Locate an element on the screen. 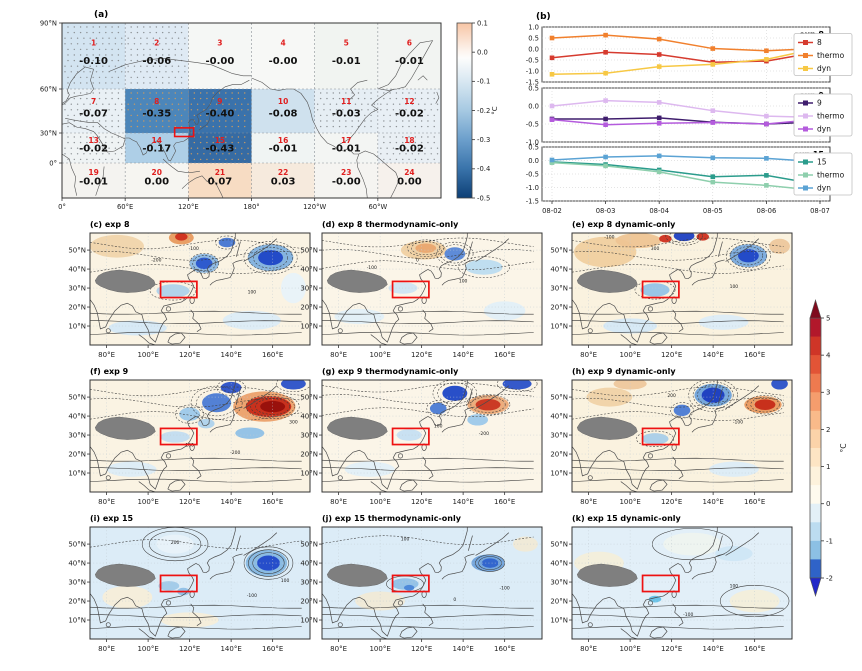 The image size is (862, 671). x-tick-label: 80°E is located at coordinates (106, 355).